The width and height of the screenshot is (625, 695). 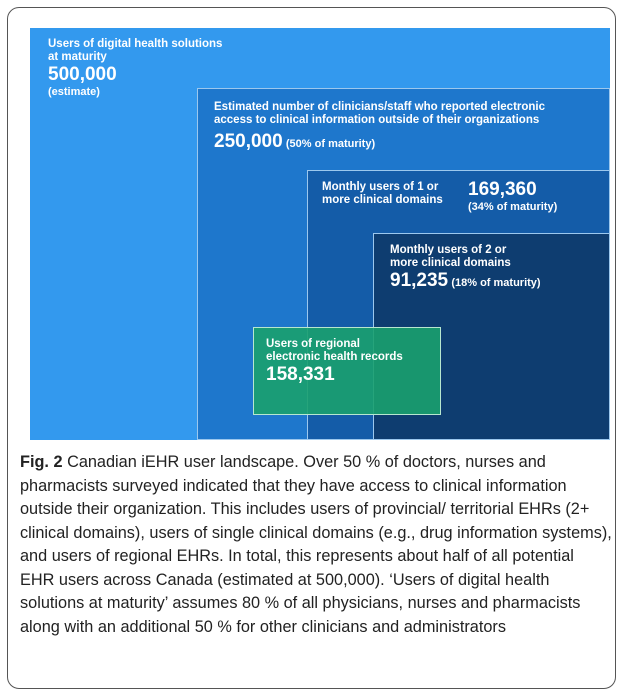 I want to click on box-label: Monthly users of 1 or, so click(x=380, y=187).